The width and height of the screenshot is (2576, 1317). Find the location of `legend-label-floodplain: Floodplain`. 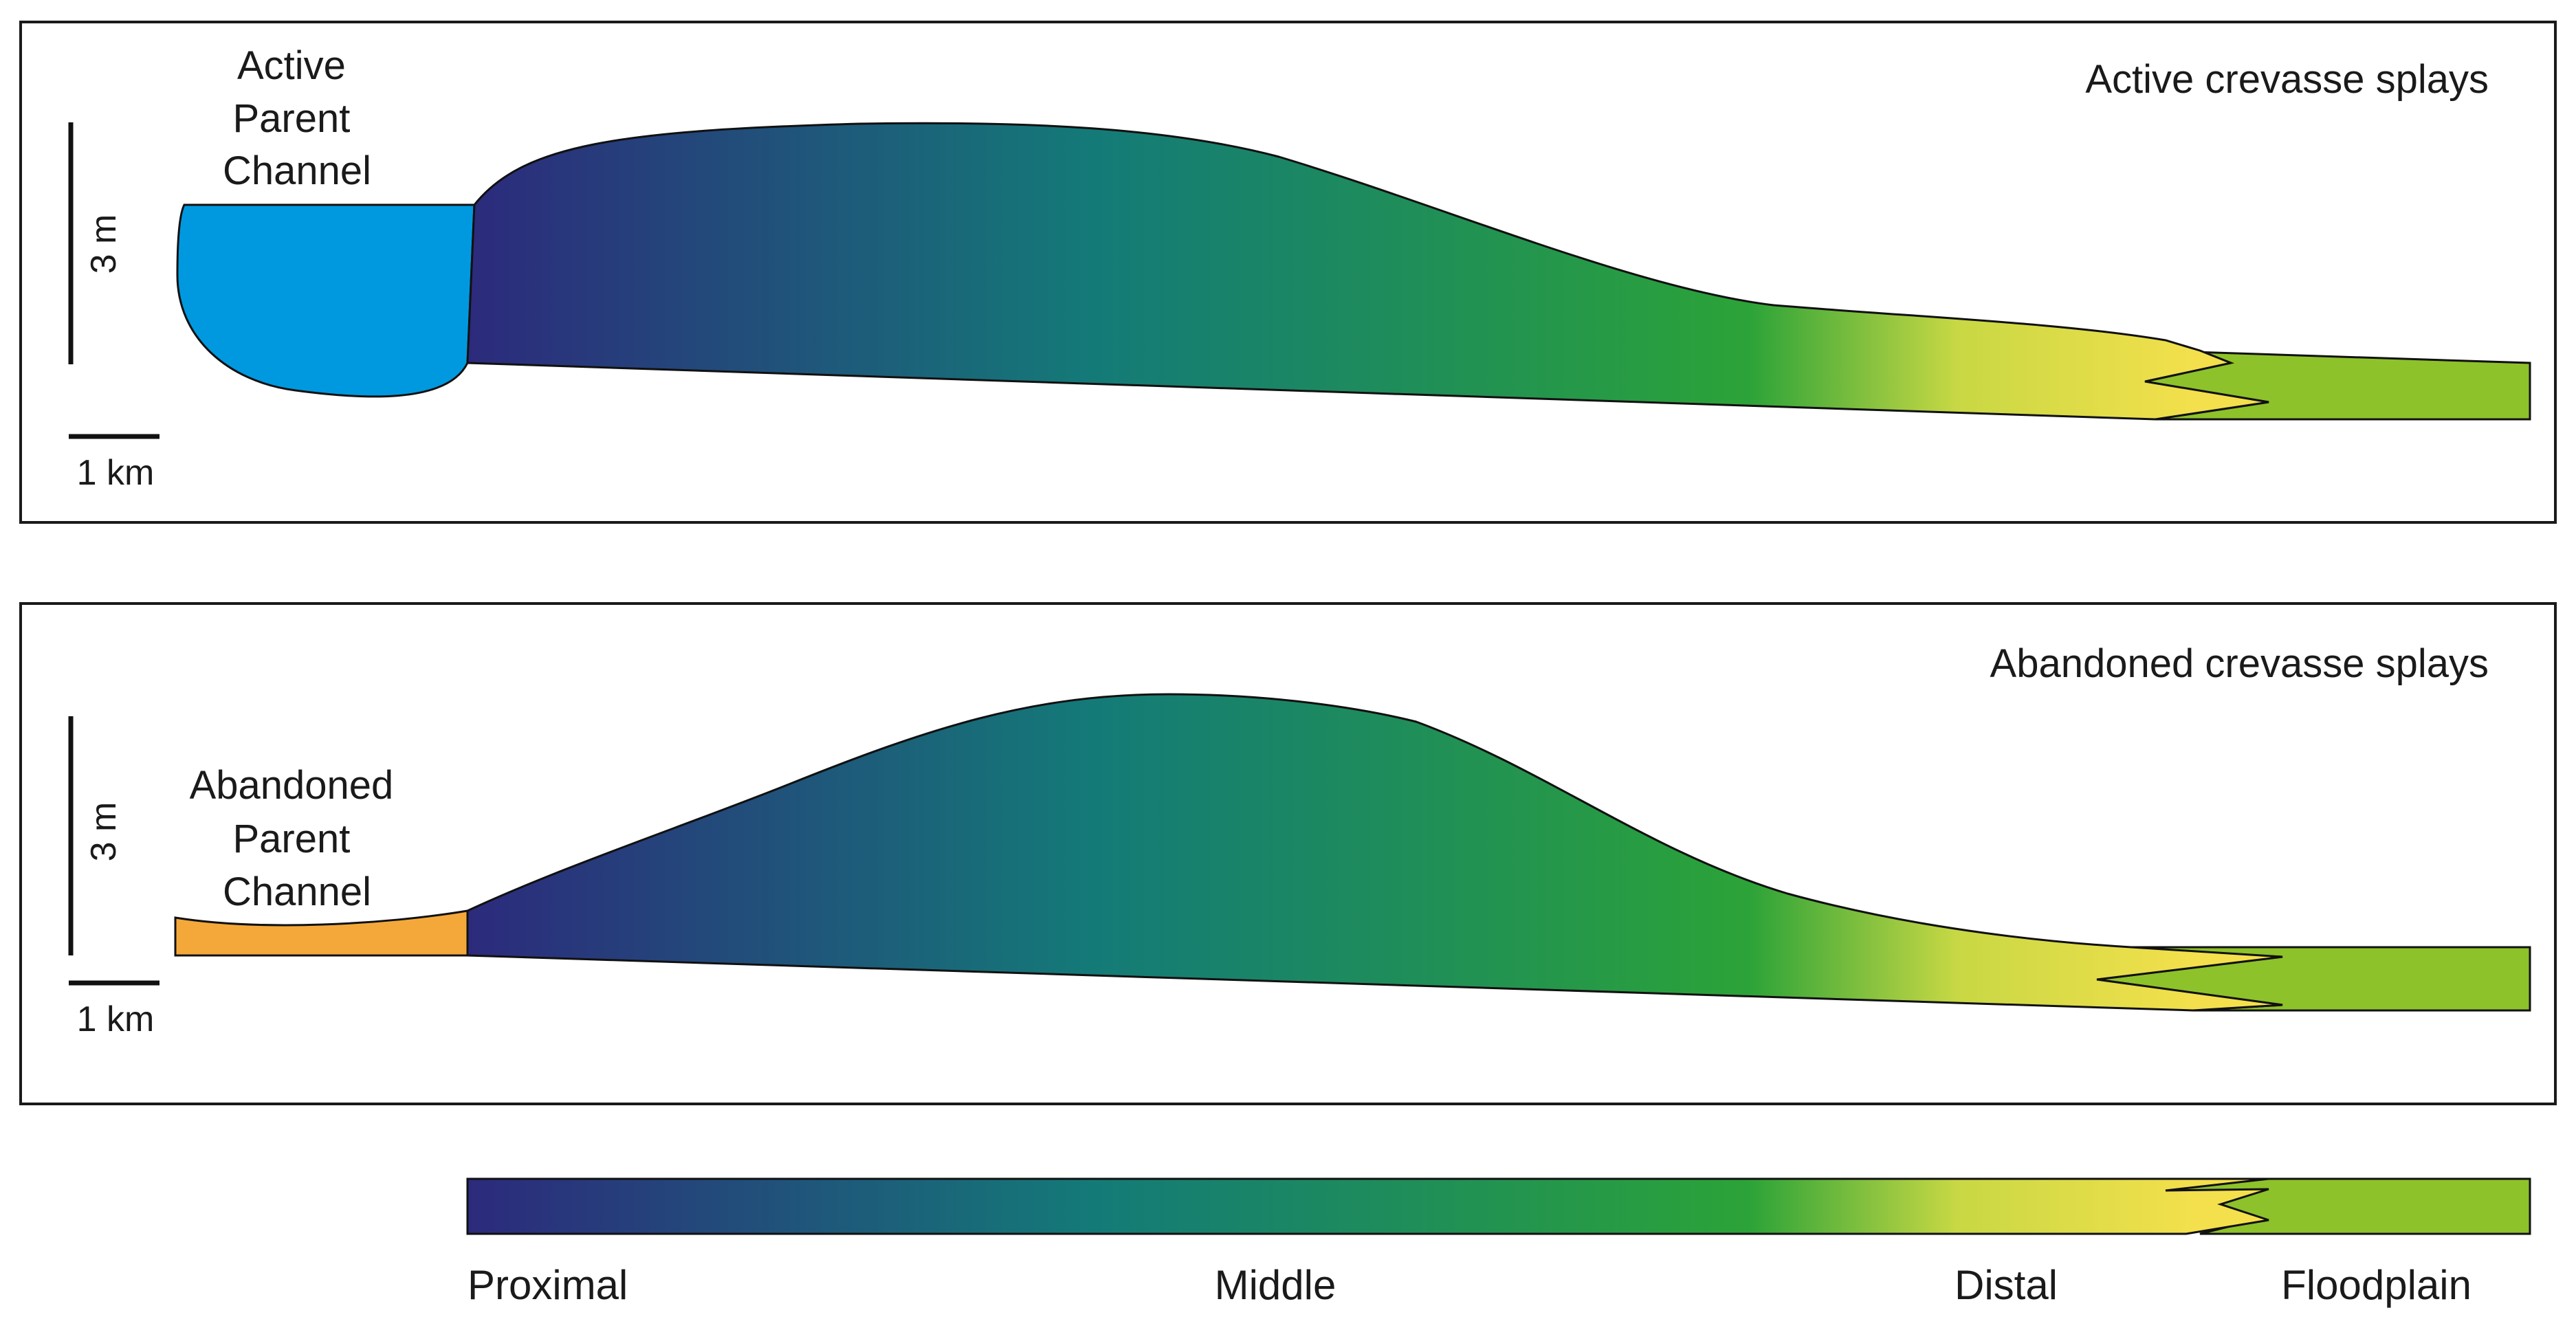

legend-label-floodplain: Floodplain is located at coordinates (2376, 1285).